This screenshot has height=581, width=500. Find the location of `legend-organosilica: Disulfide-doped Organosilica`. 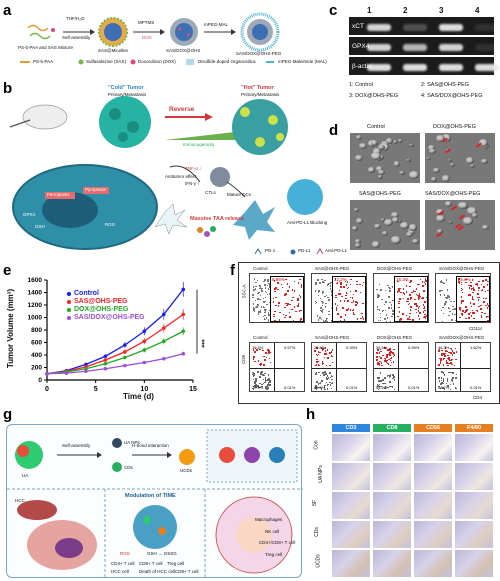

legend-organosilica: Disulfide-doped Organosilica is located at coordinates (227, 61).